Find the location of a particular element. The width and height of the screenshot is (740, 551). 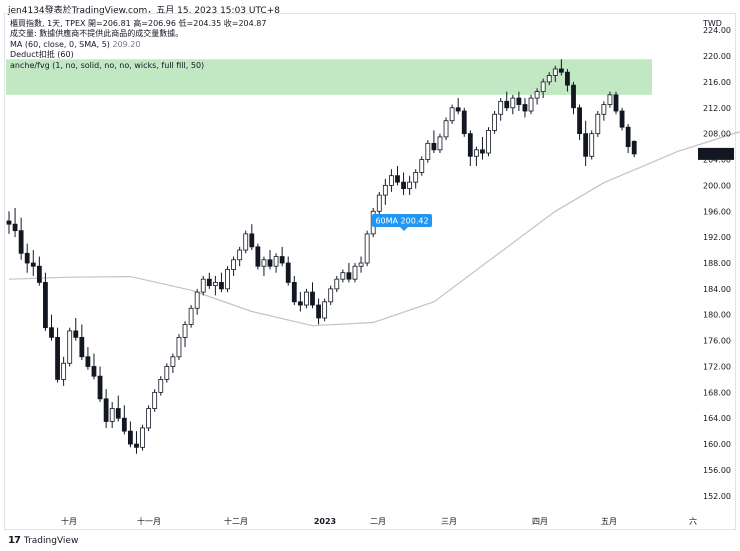

price-tick-label: 212.00 is located at coordinates (717, 108).